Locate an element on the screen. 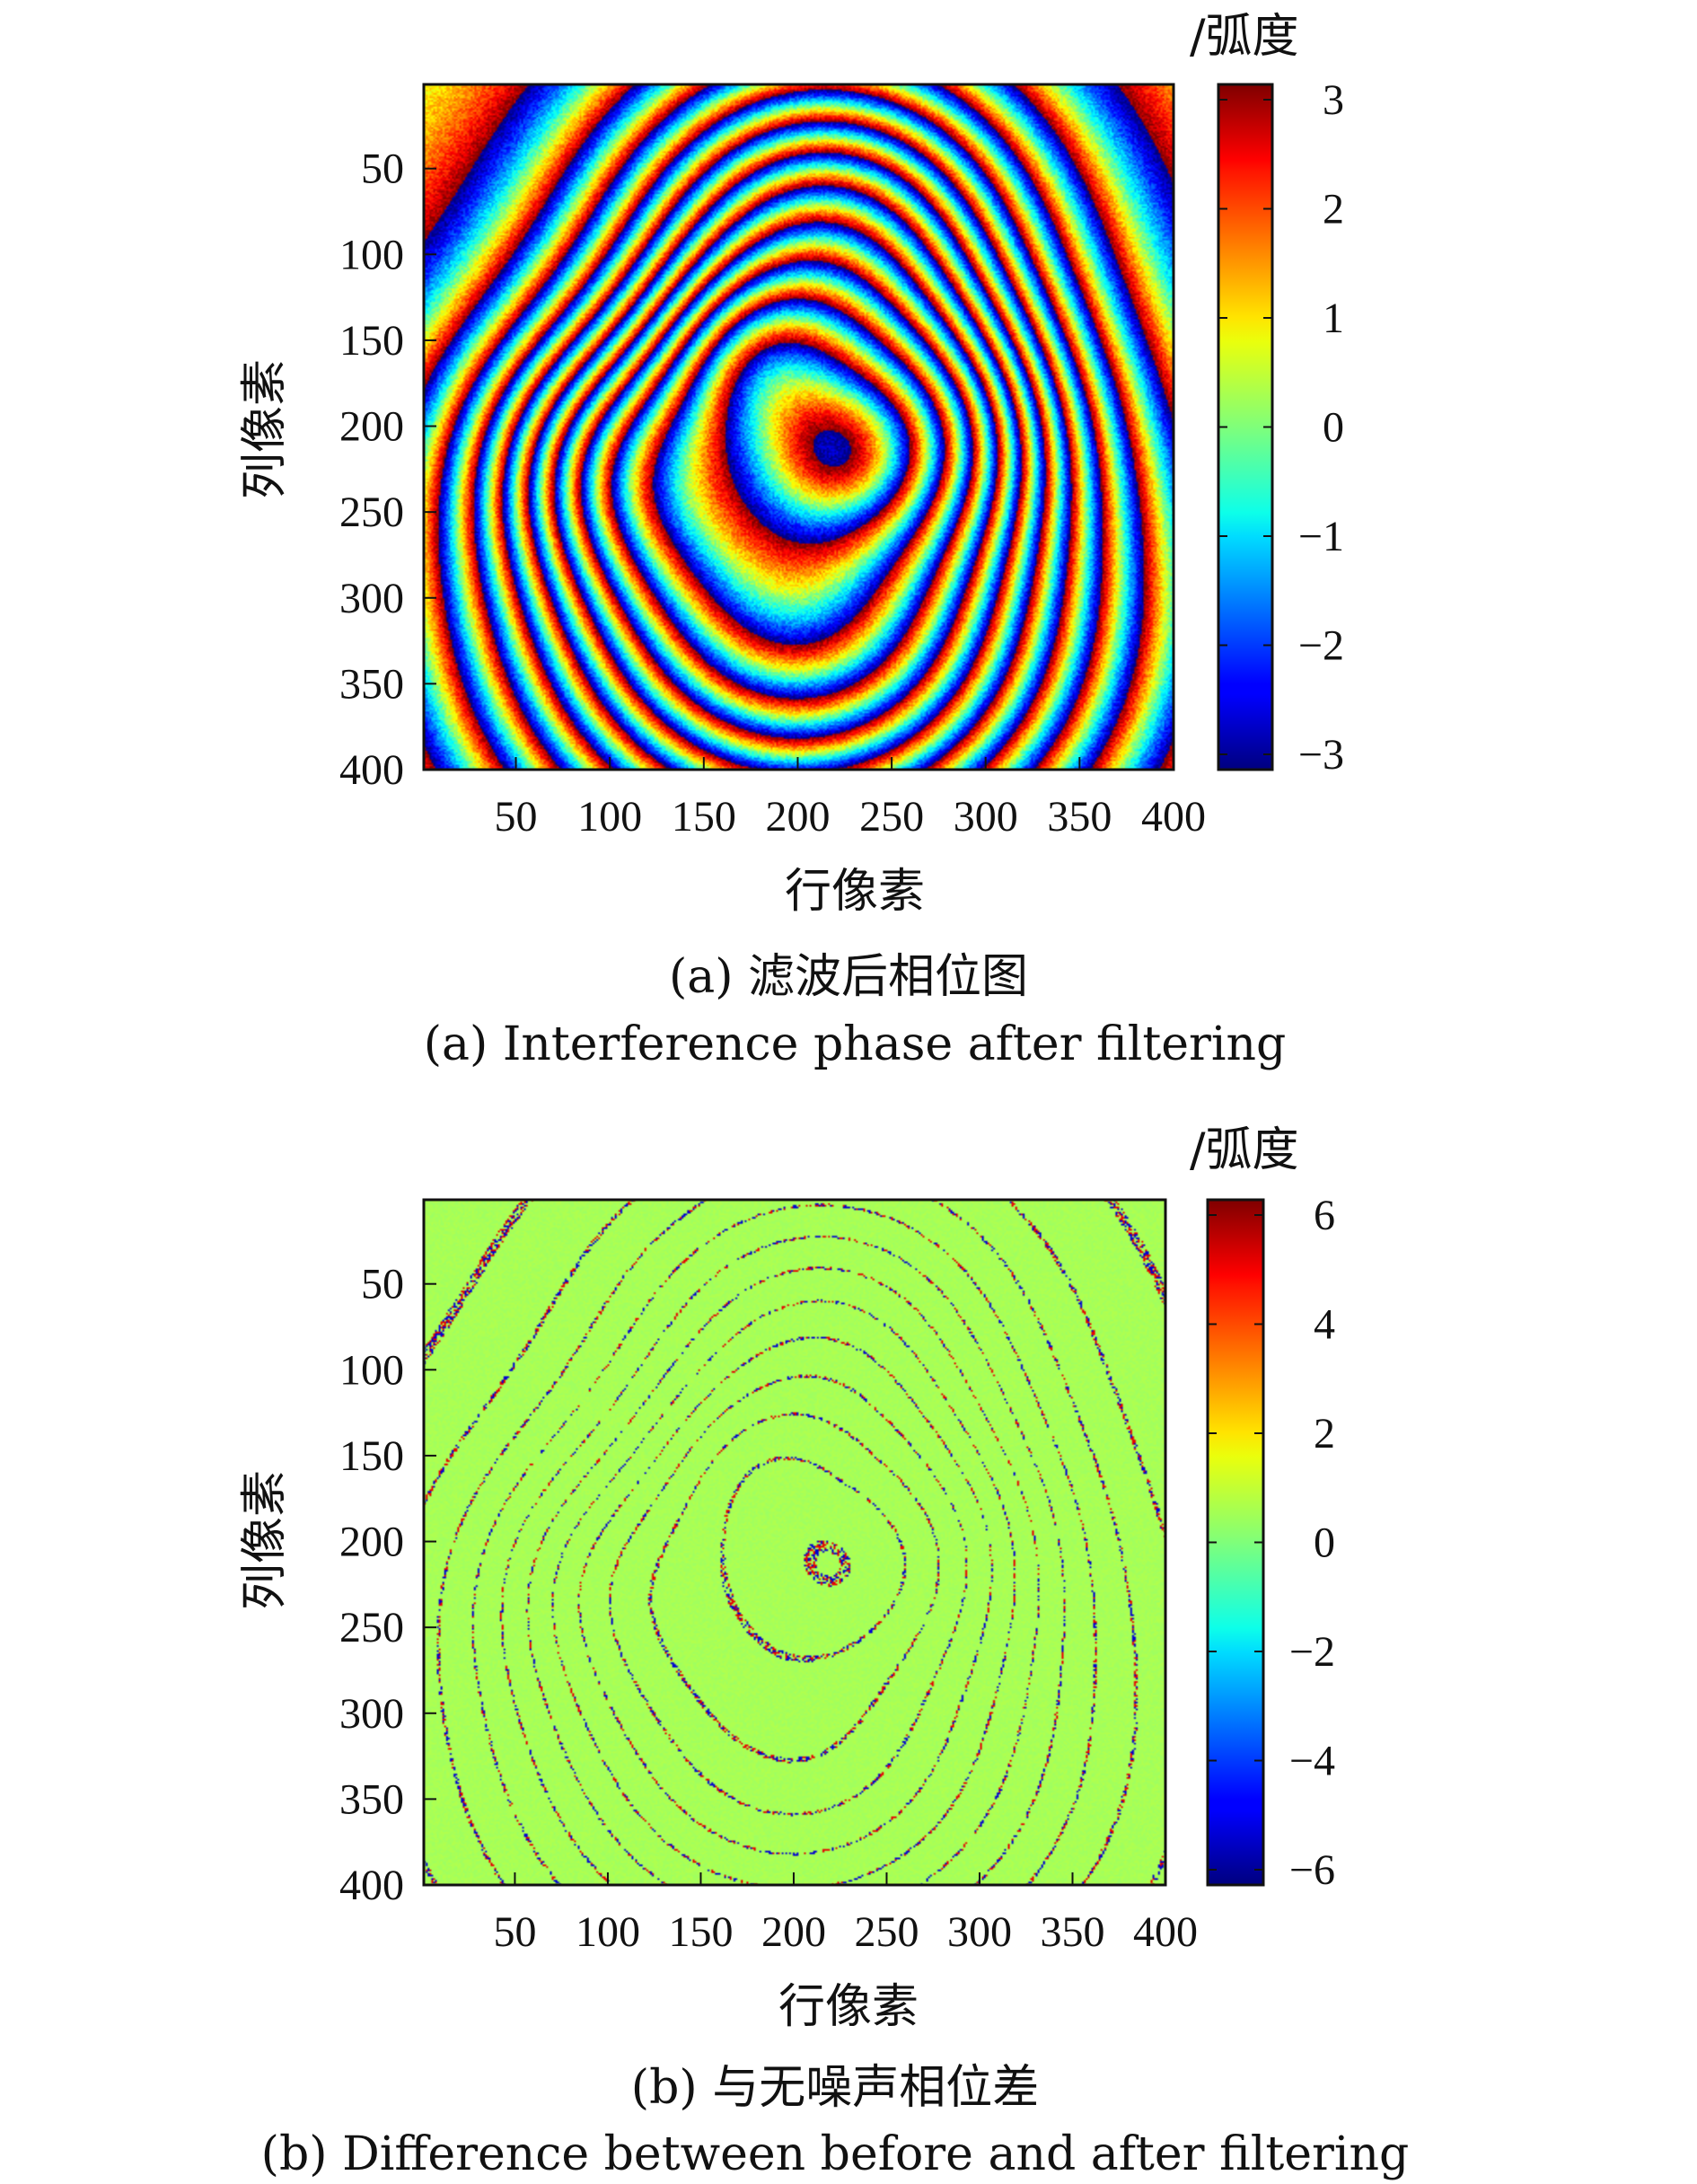  y-tick-label-b: 150 is located at coordinates (371, 1456).